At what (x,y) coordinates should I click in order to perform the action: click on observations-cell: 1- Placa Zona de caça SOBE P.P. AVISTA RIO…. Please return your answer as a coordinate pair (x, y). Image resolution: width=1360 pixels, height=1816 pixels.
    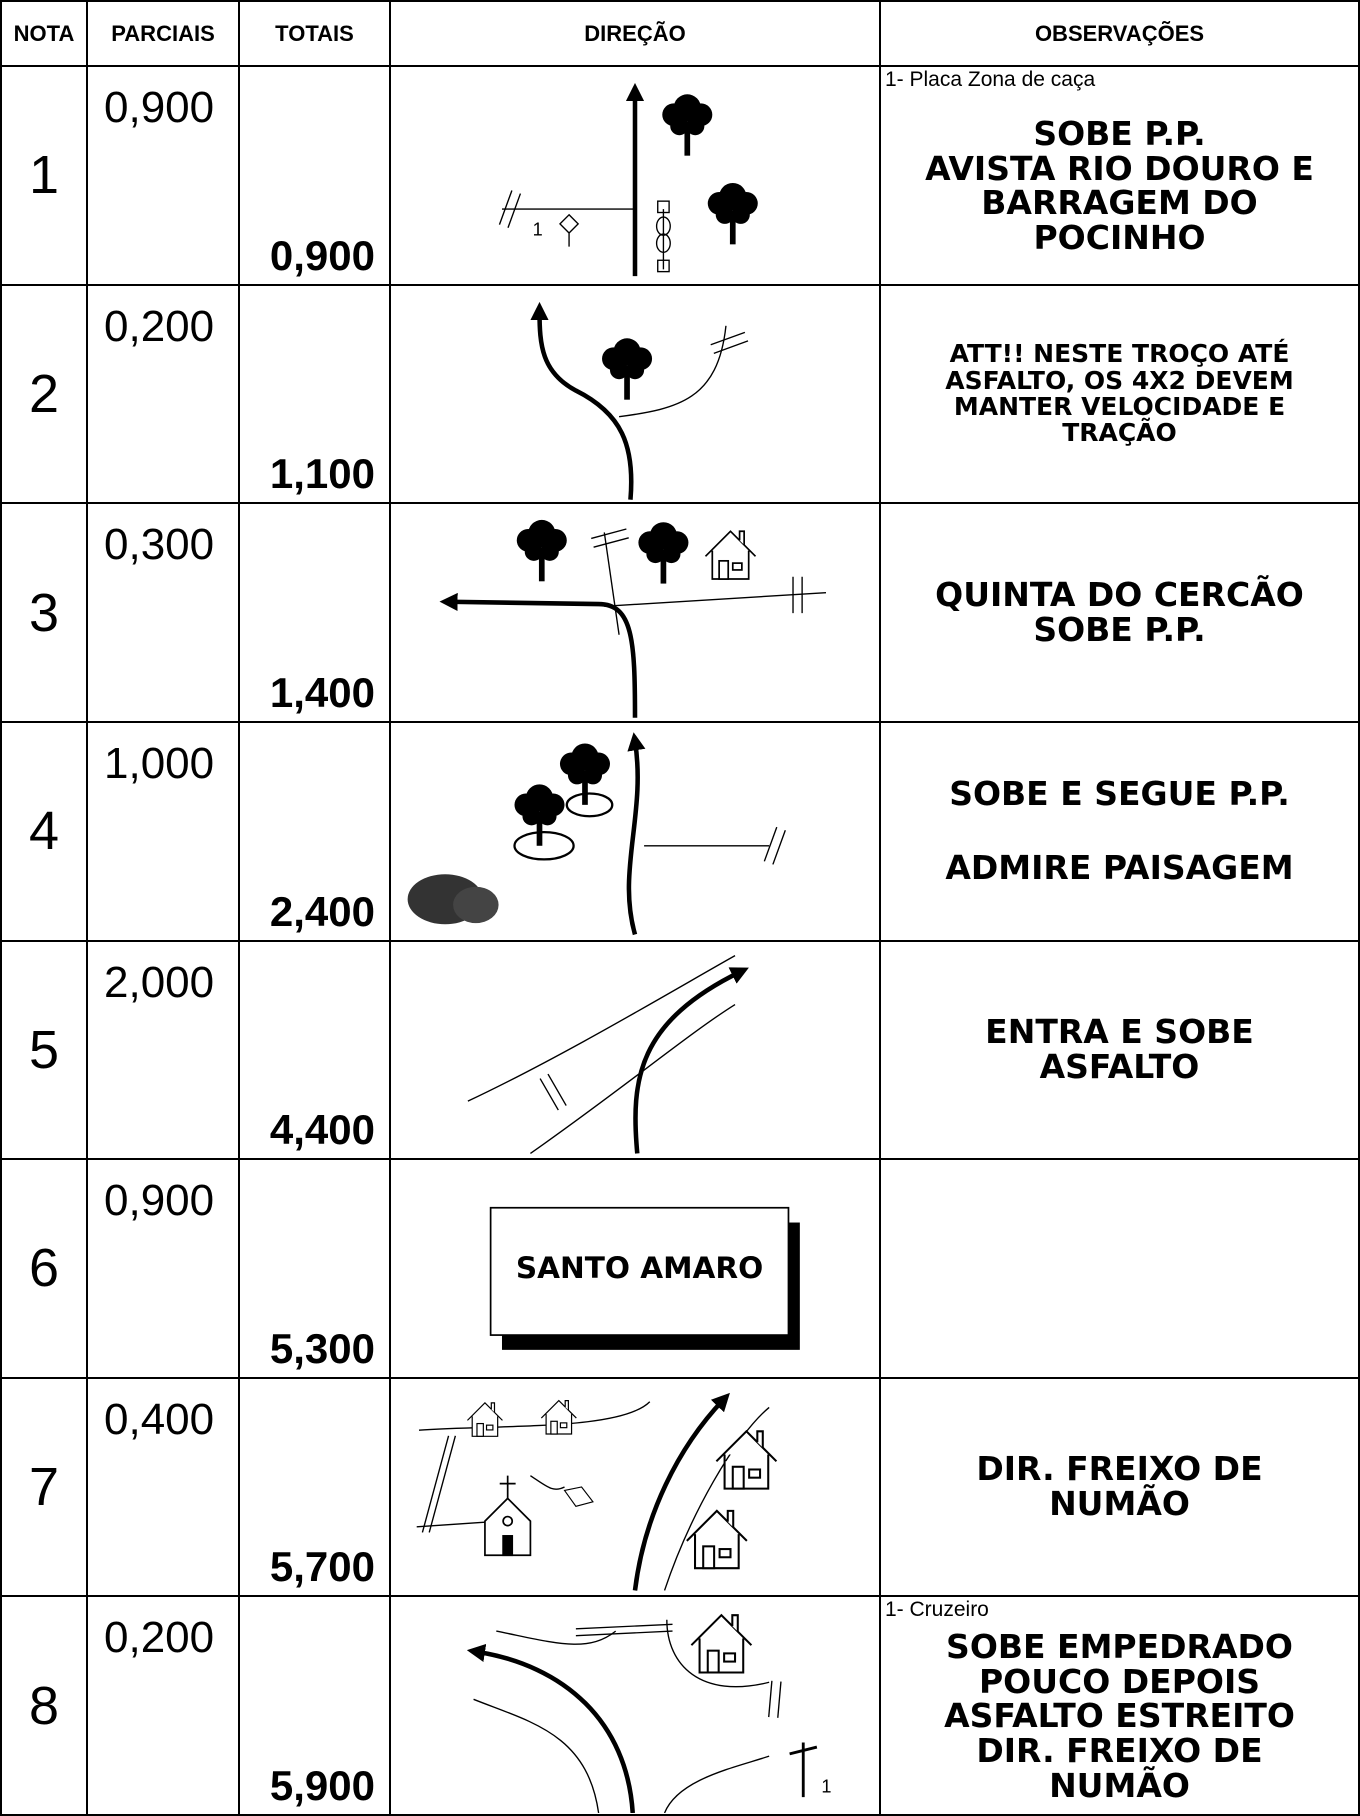
    Looking at the image, I should click on (1119, 175).